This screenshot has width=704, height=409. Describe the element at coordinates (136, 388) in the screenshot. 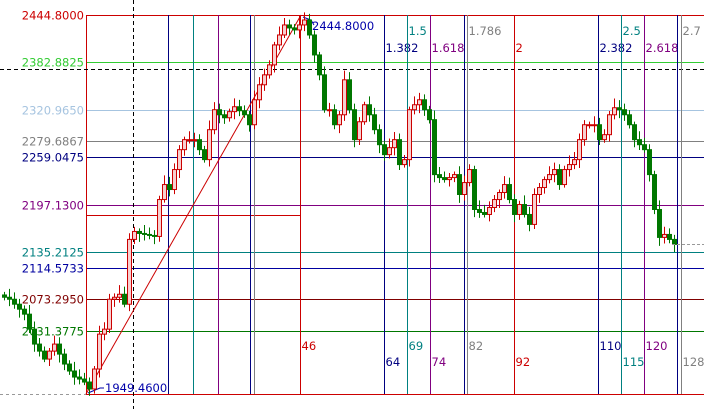

I see `swing-low-label: 1949.4600` at that location.